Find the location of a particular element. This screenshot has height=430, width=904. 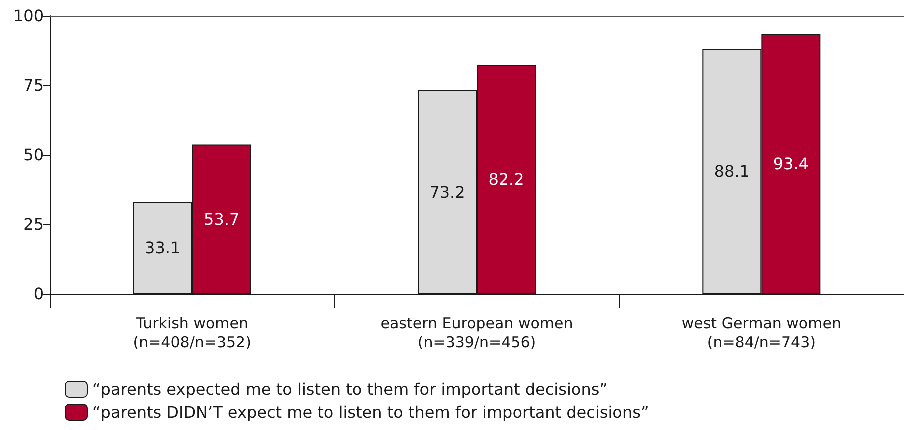

data-label: 33.1 is located at coordinates (163, 248).